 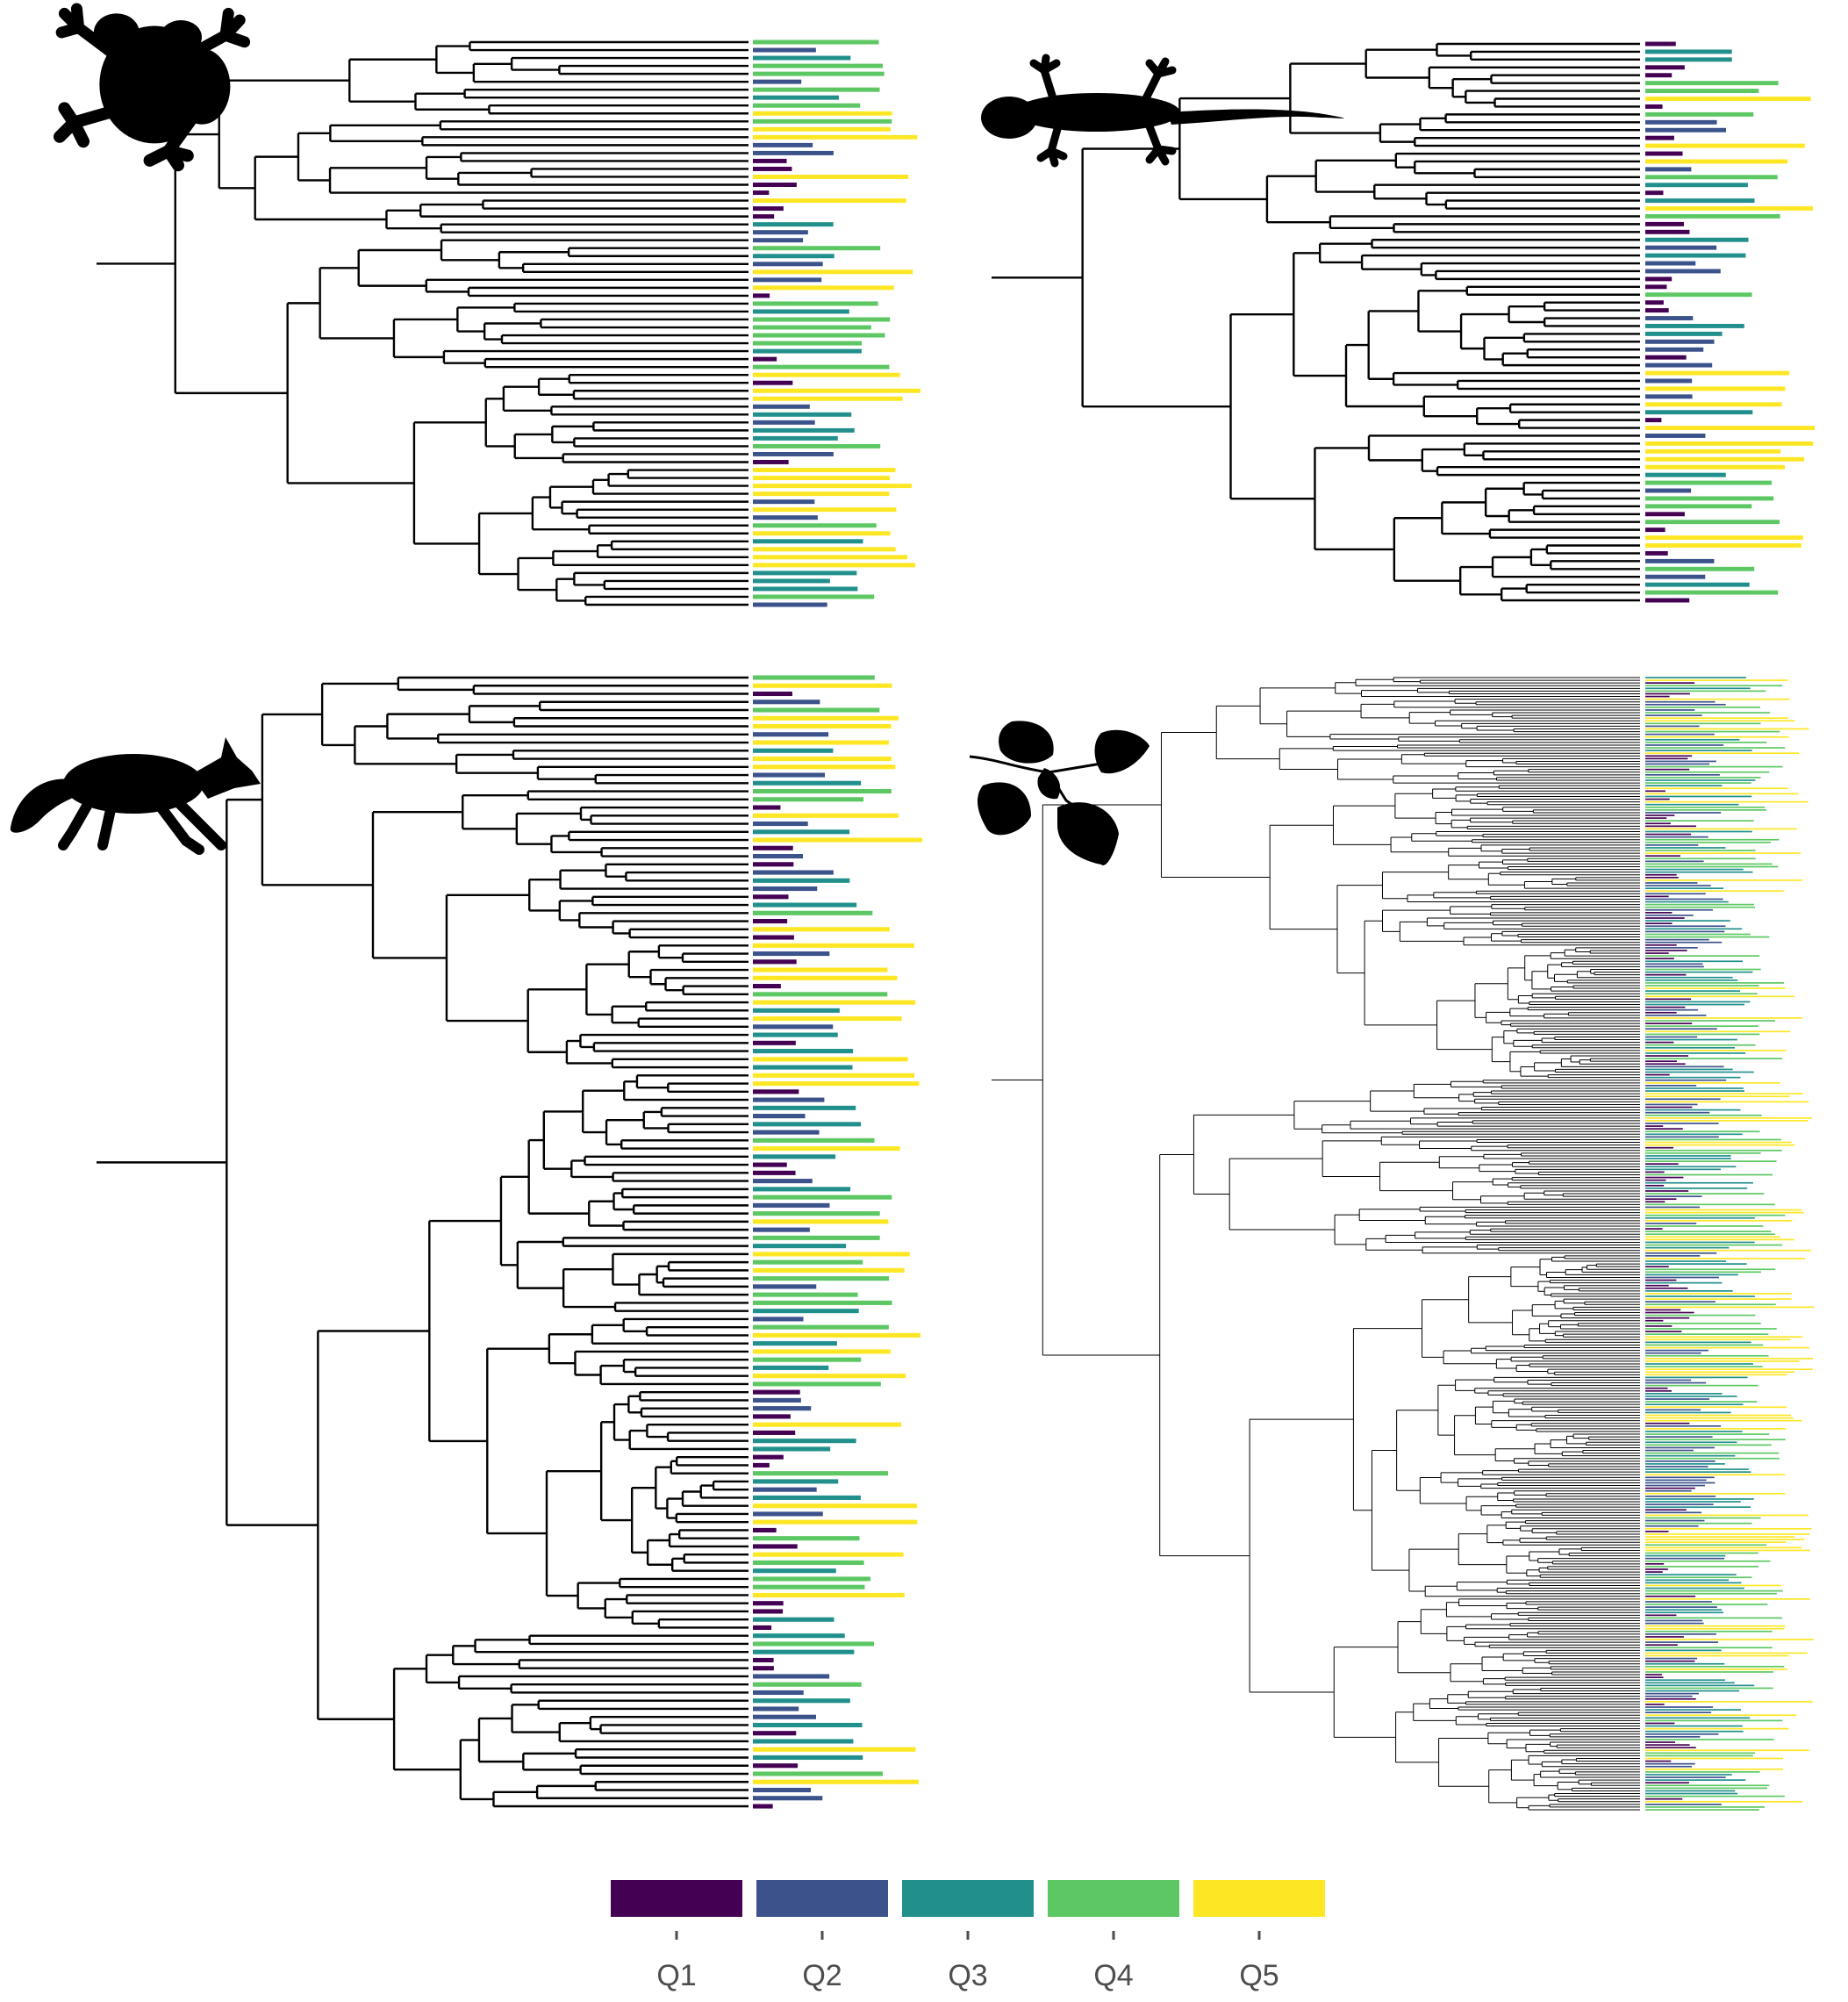 What do you see at coordinates (822, 1936) in the screenshot?
I see `legend-swatch-q2: Q2` at bounding box center [822, 1936].